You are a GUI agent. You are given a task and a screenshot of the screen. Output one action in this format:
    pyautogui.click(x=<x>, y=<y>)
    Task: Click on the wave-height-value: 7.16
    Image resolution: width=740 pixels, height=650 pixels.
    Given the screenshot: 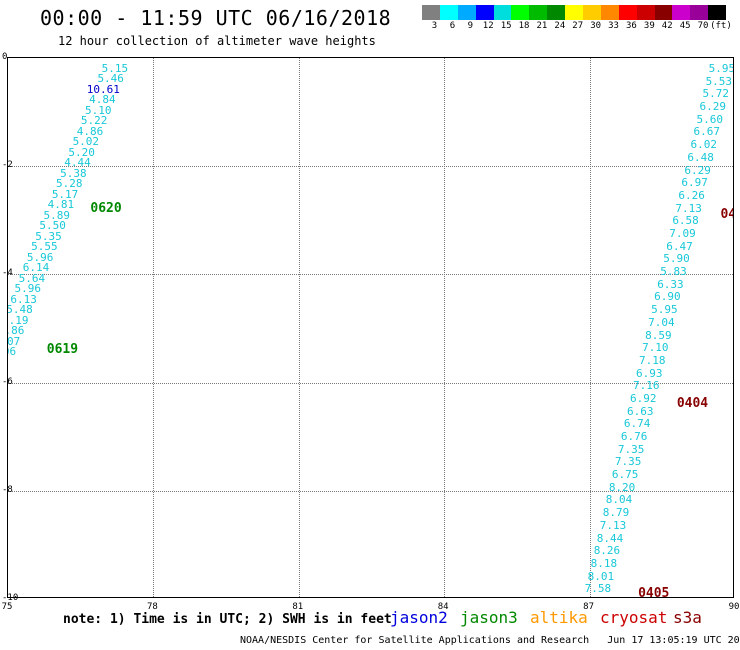 What is the action you would take?
    pyautogui.click(x=646, y=386)
    